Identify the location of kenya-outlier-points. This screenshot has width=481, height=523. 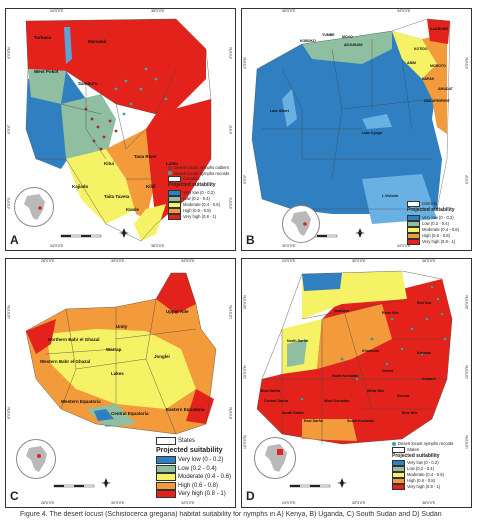
(101, 129).